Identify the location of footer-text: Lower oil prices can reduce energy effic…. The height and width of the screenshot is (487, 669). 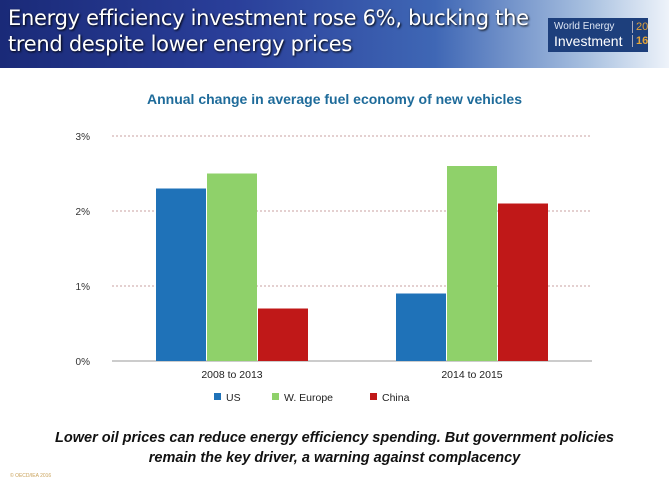
(334, 448).